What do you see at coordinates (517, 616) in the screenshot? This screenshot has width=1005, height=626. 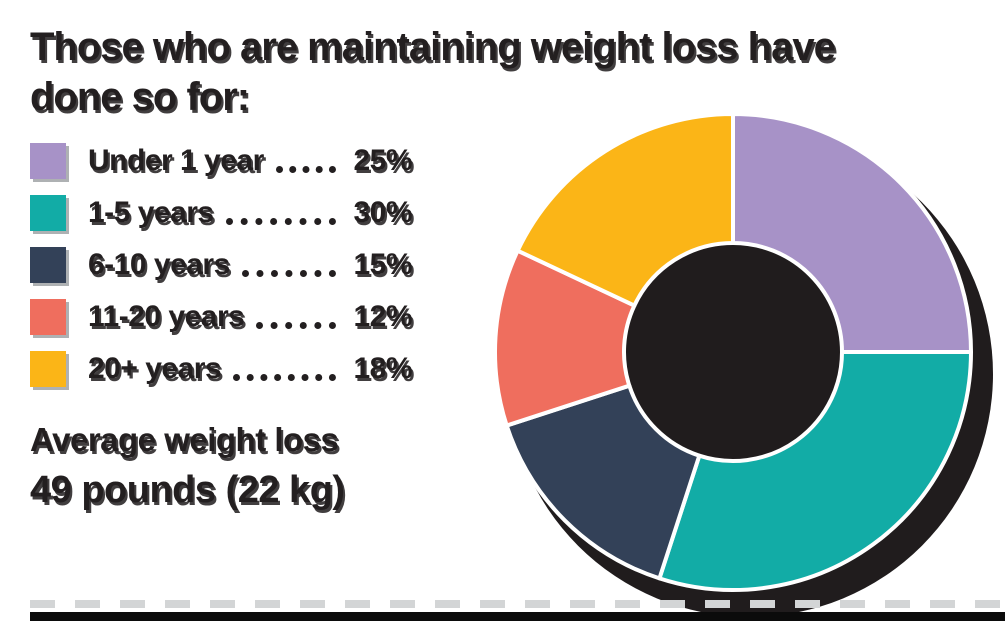 I see `bottom-divider-shadow-bar` at bounding box center [517, 616].